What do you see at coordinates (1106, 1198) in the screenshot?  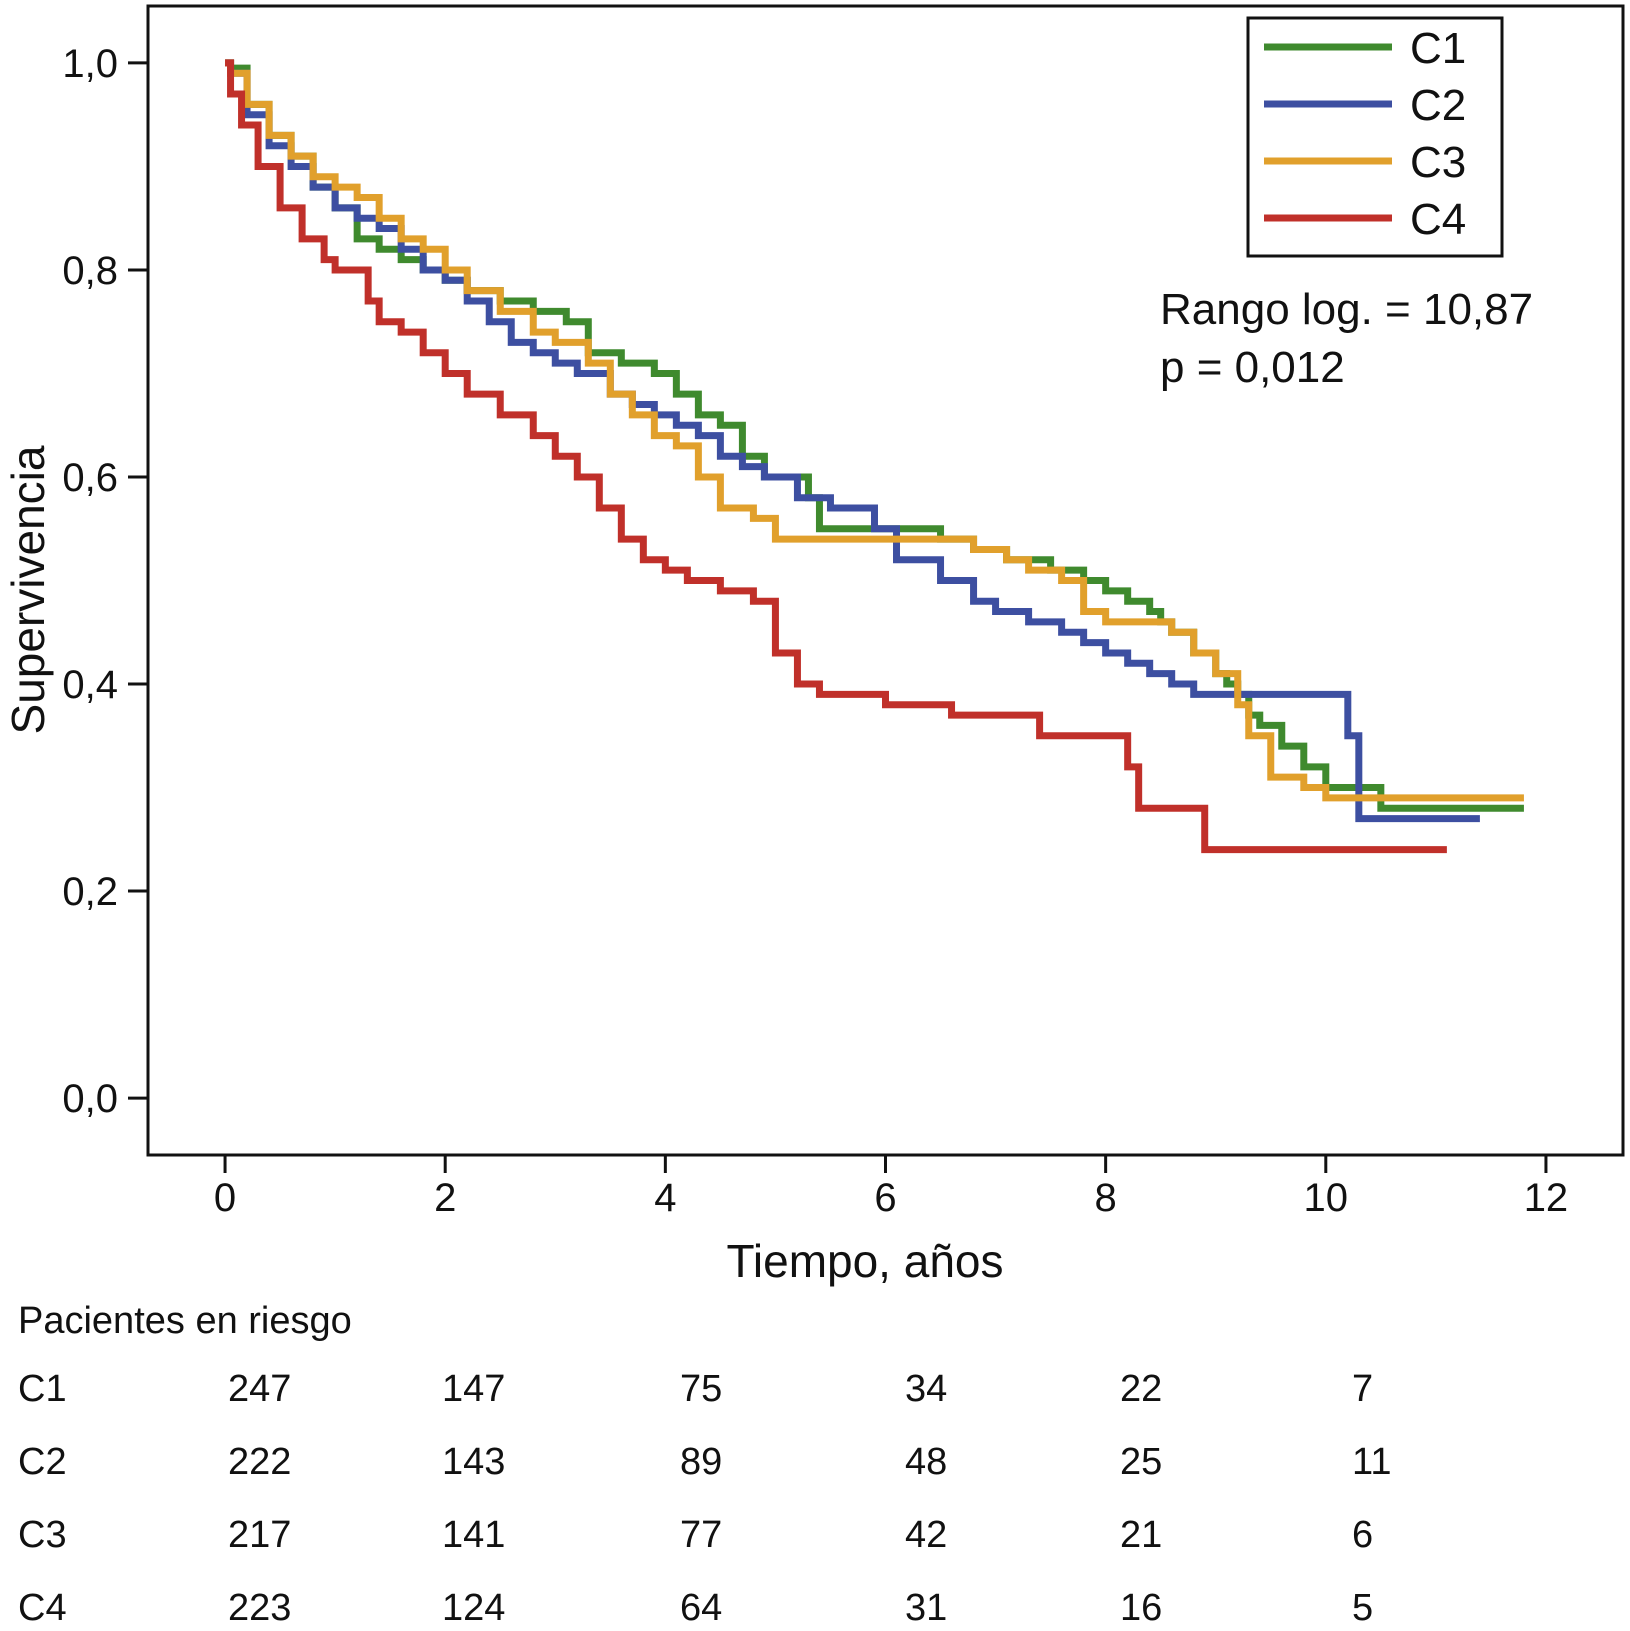 I see `x-tick-label: 8` at bounding box center [1106, 1198].